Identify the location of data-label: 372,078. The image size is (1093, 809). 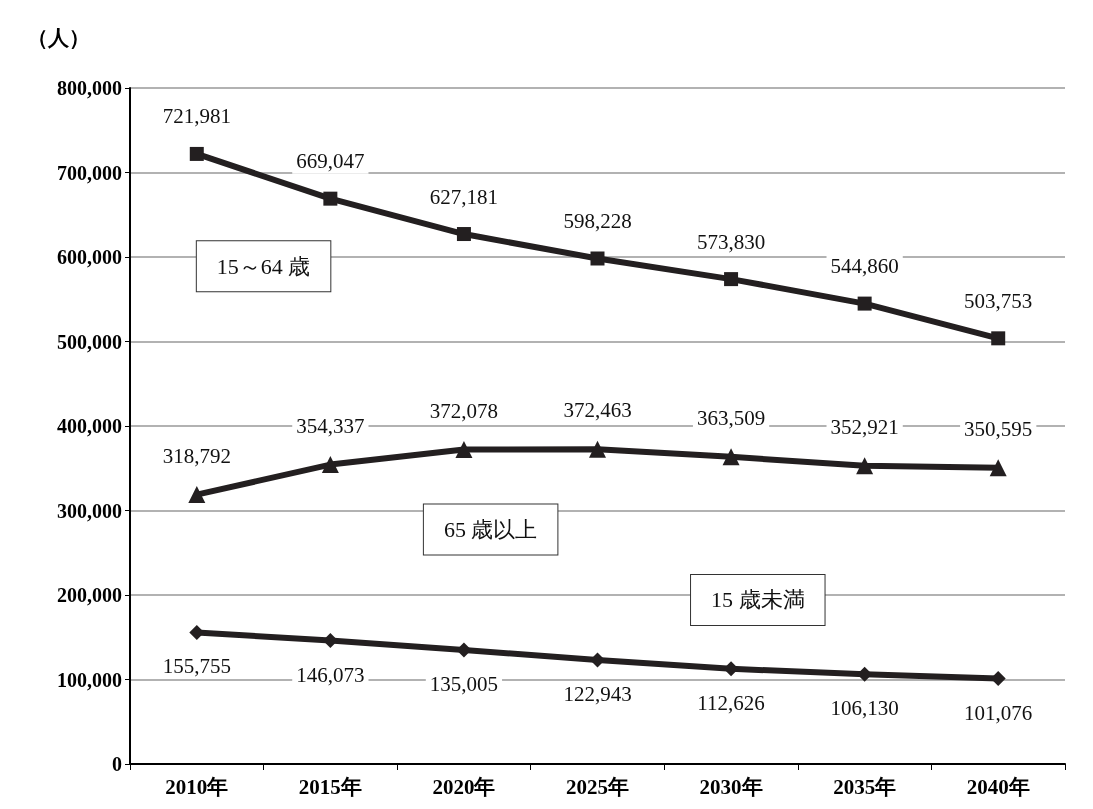
(464, 410).